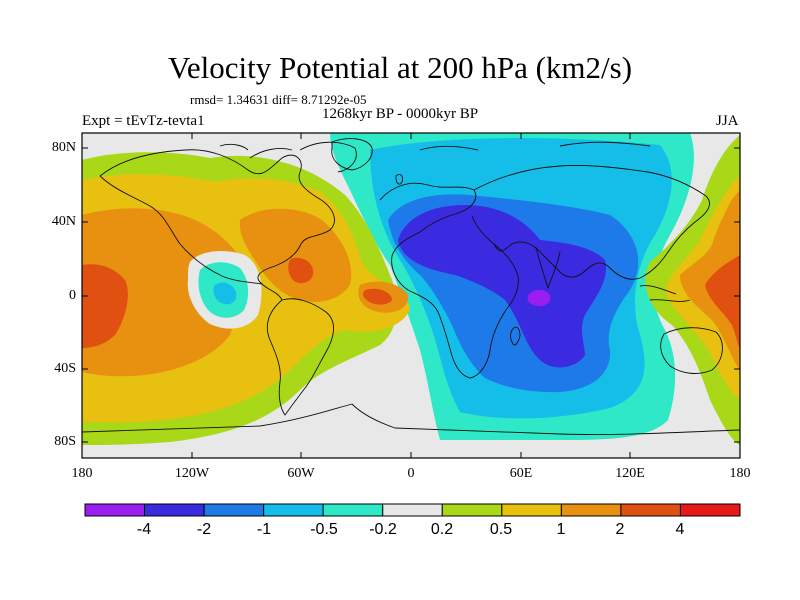 This screenshot has width=800, height=600. What do you see at coordinates (740, 473) in the screenshot?
I see `lon-label-180e: 180` at bounding box center [740, 473].